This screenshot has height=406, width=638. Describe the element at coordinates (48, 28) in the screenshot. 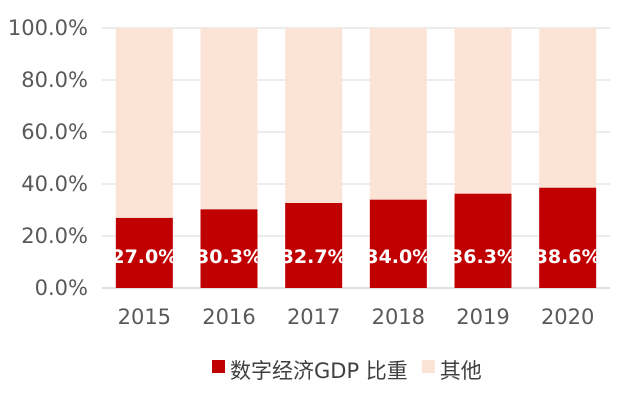

I see `y-tick-label: 100.0%` at that location.